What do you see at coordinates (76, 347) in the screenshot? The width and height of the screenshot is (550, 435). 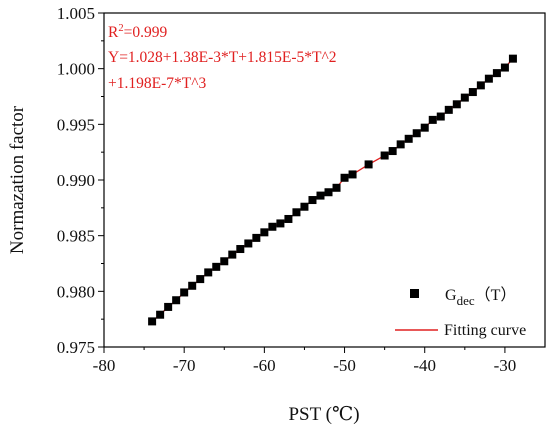 I see `y-tick-label: 0.975` at bounding box center [76, 347].